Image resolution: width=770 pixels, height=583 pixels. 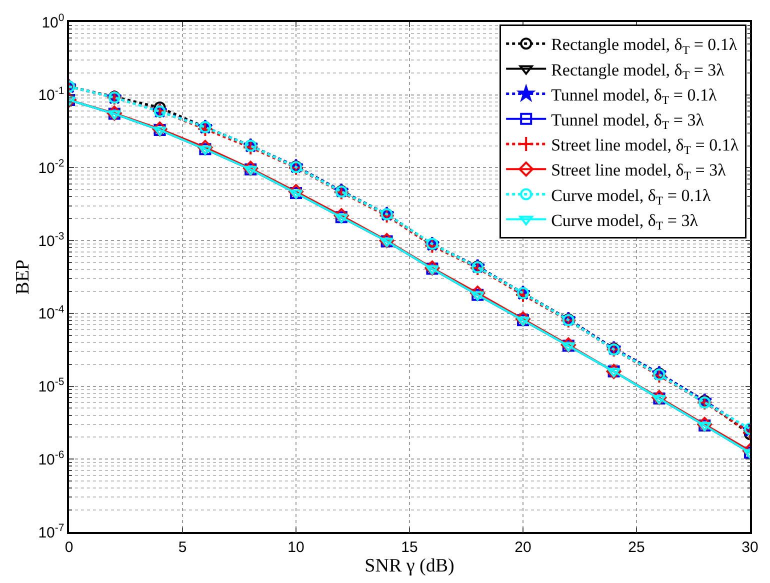 I want to click on x-tick-label: 15, so click(x=409, y=547).